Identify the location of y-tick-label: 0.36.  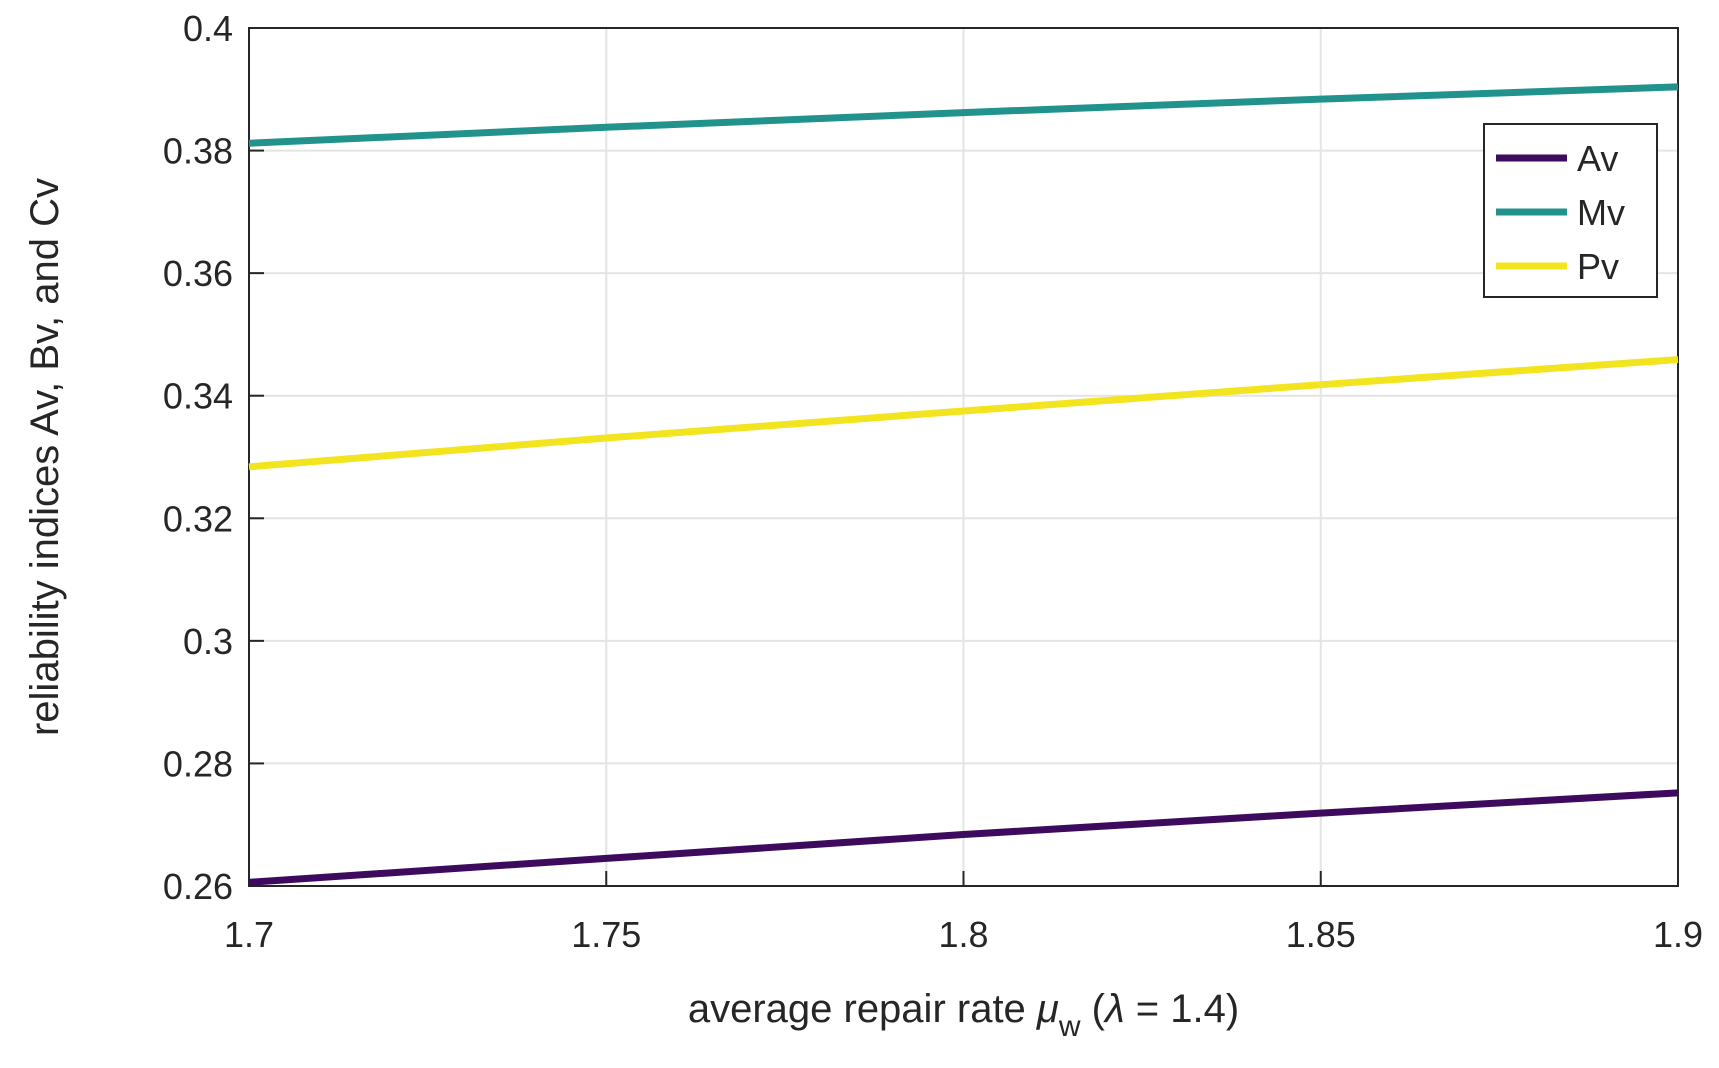
(198, 273).